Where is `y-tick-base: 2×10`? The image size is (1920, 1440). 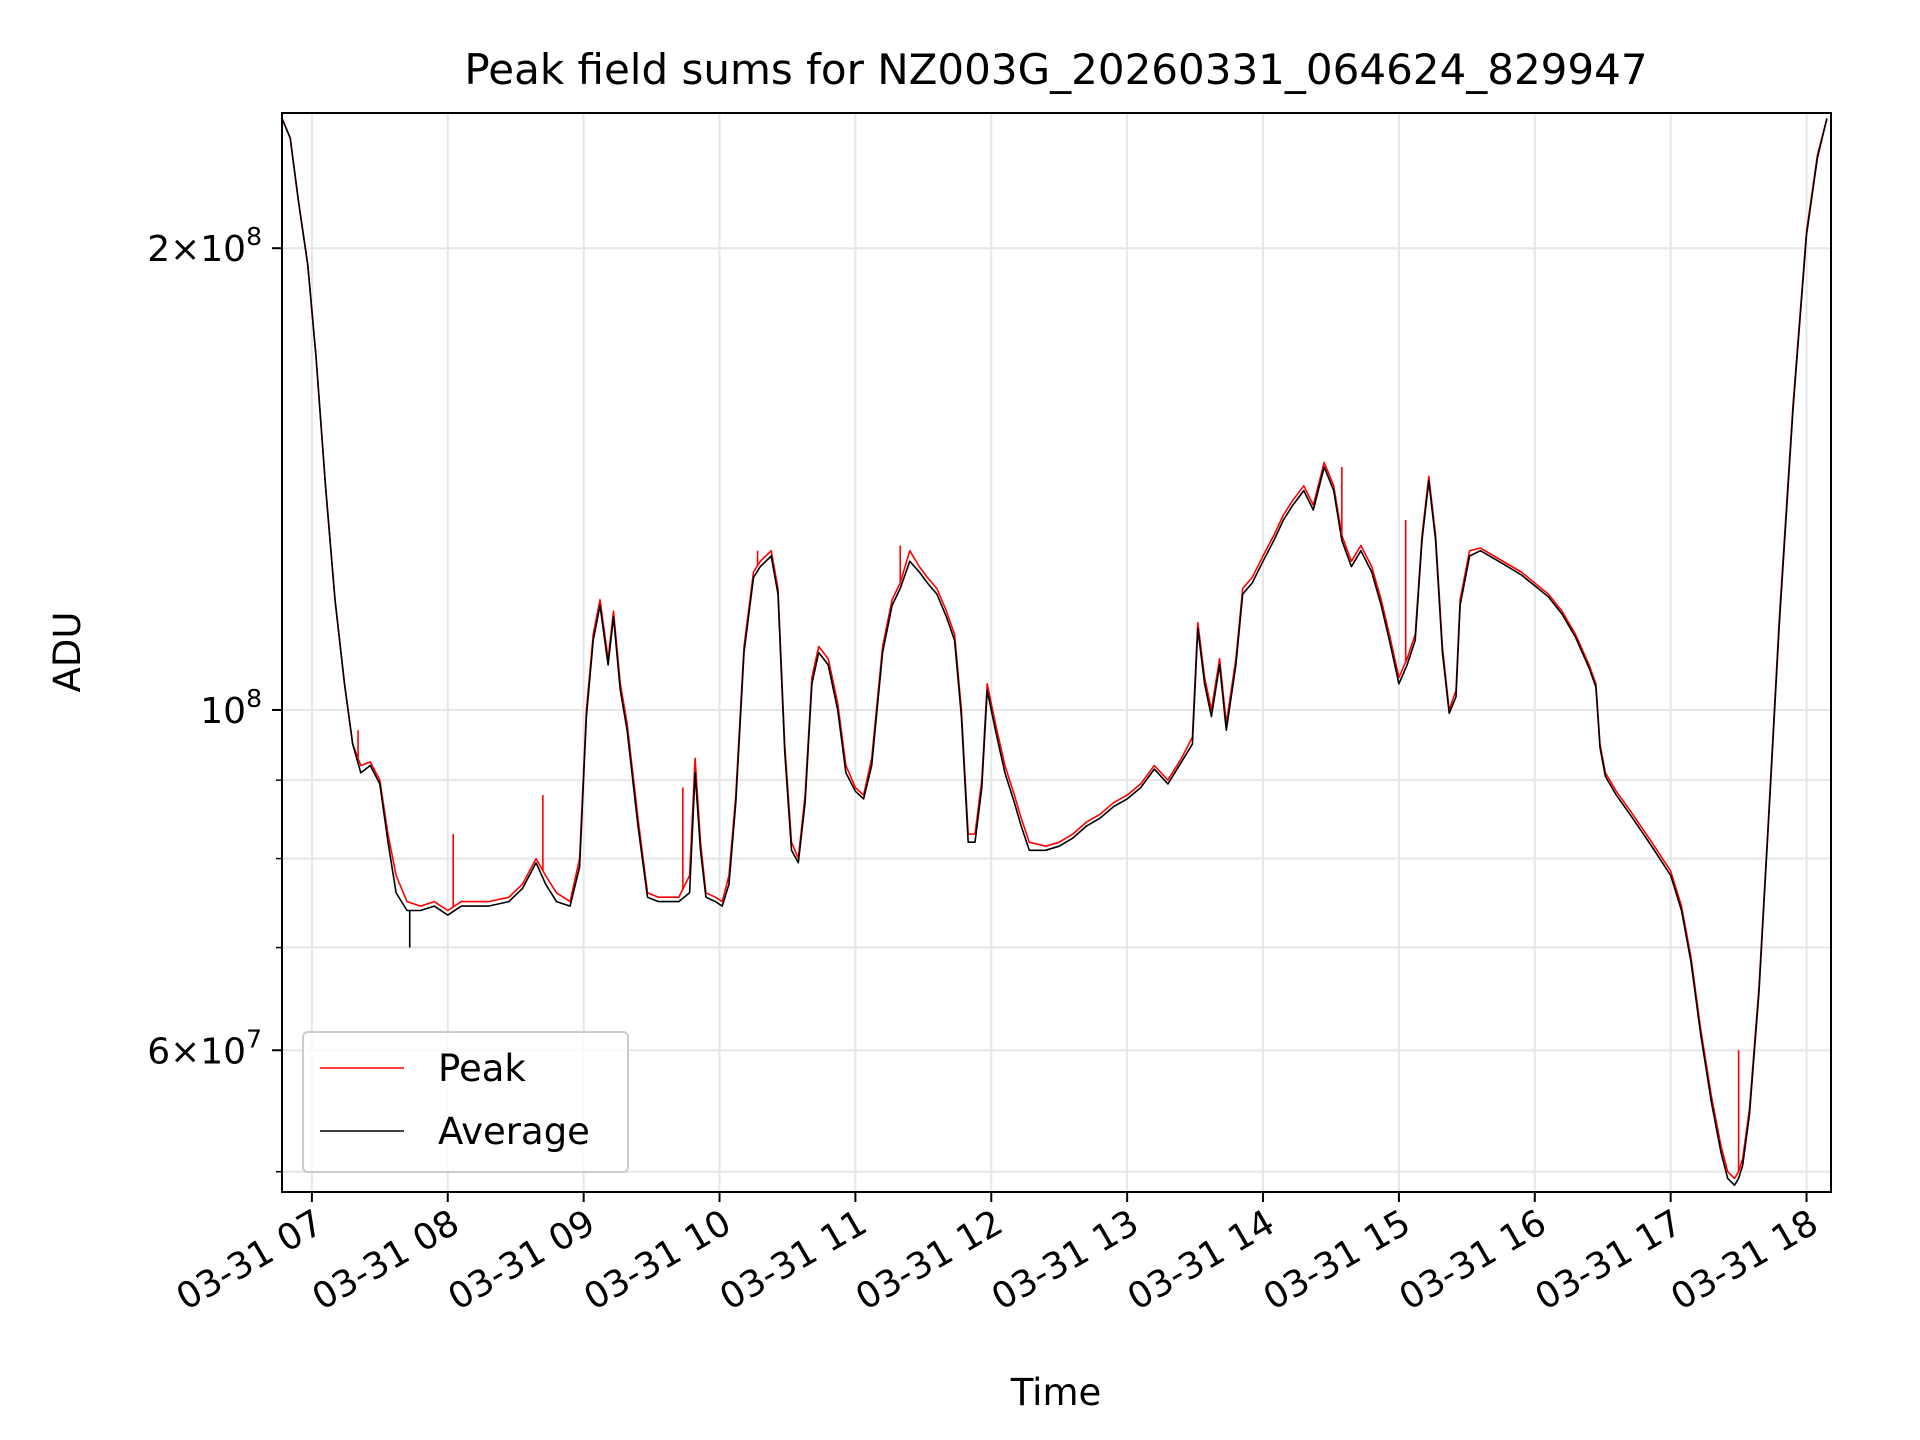 y-tick-base: 2×10 is located at coordinates (196, 249).